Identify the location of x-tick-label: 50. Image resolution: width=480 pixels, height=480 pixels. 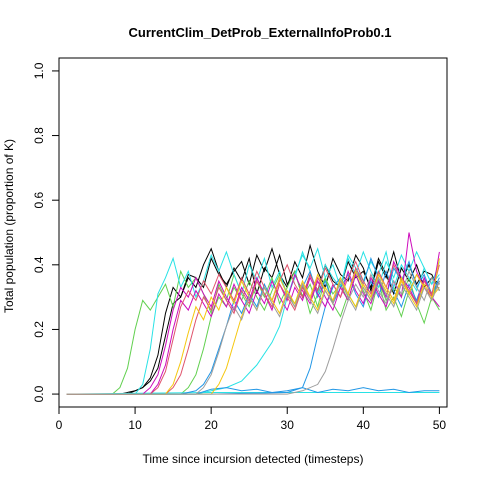
(440, 425).